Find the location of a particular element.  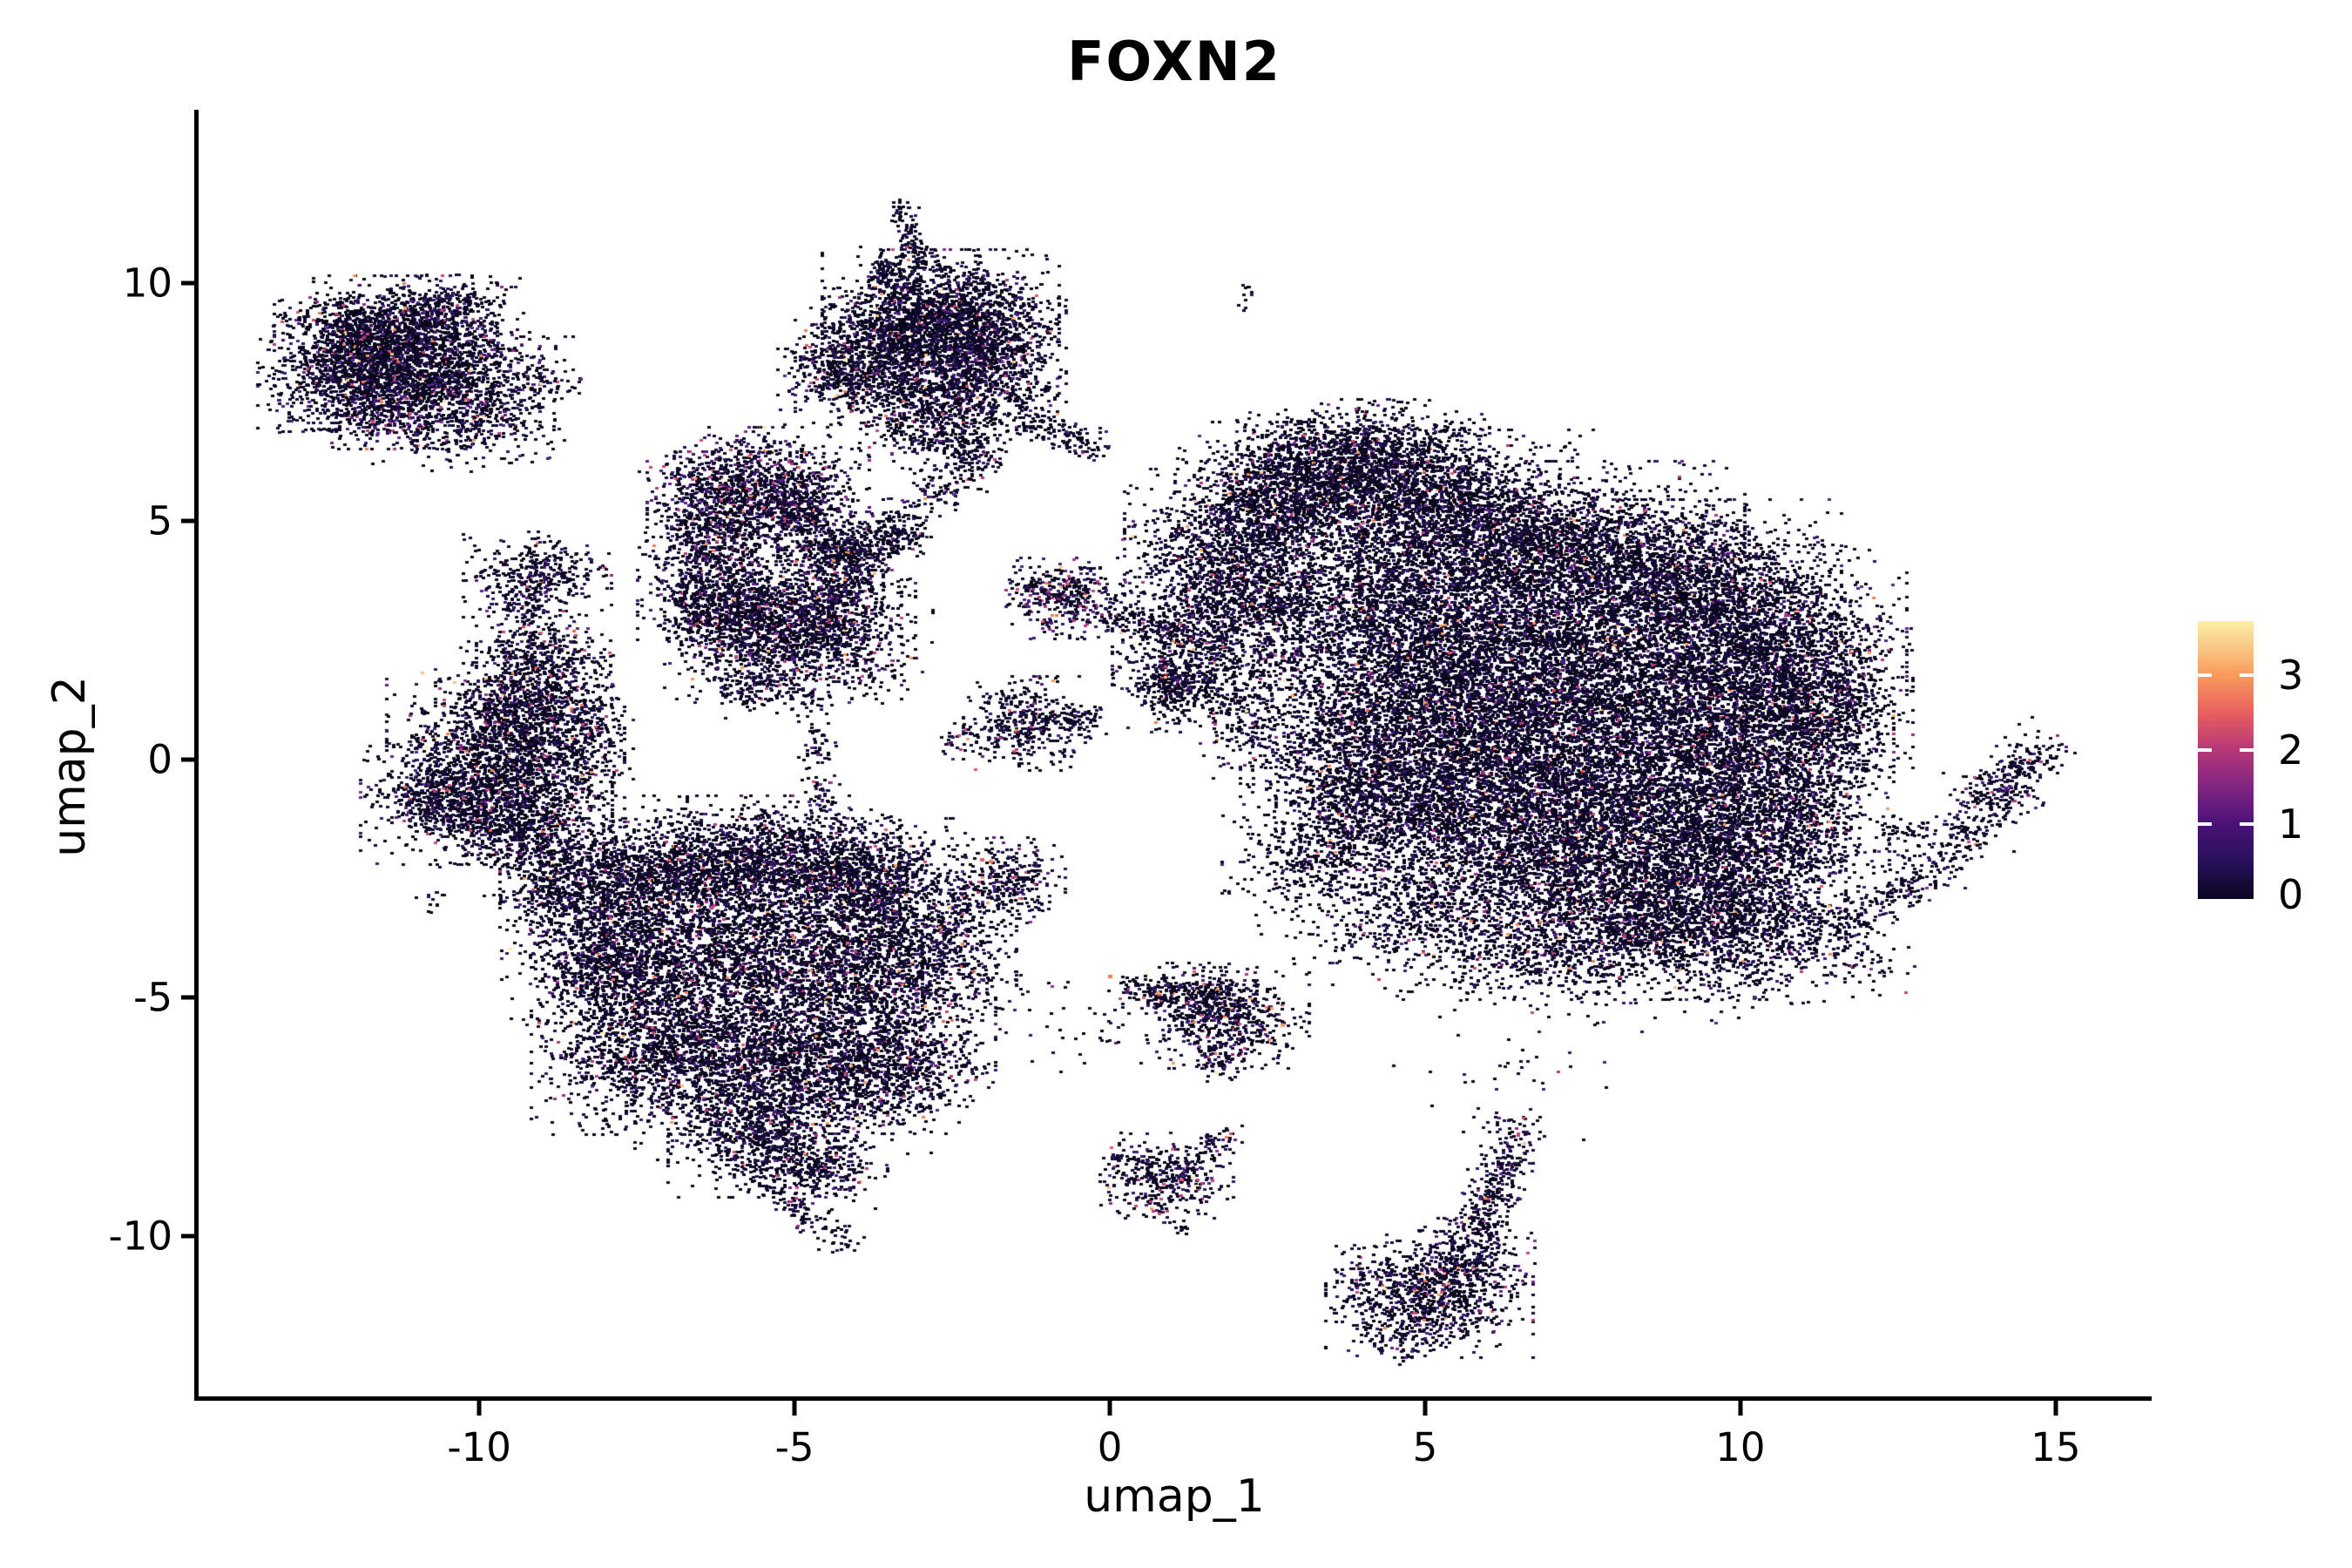

x-tick-label: 5 is located at coordinates (1425, 1447).